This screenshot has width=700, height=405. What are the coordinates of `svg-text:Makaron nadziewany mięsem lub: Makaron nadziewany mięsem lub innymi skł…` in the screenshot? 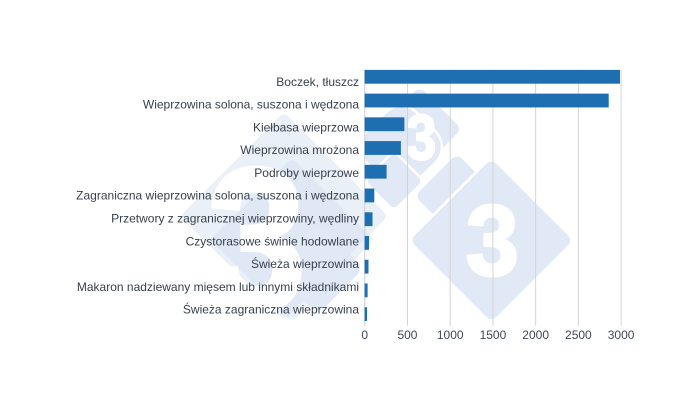 It's located at (218, 287).